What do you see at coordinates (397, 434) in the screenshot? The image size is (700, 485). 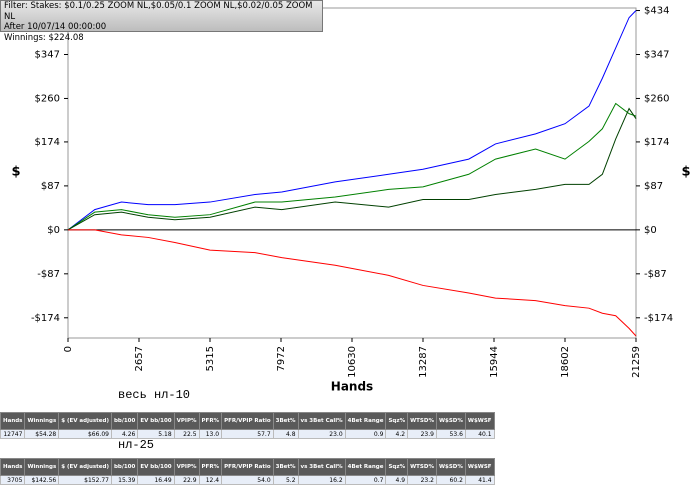 I see `data-cell: 4.2` at bounding box center [397, 434].